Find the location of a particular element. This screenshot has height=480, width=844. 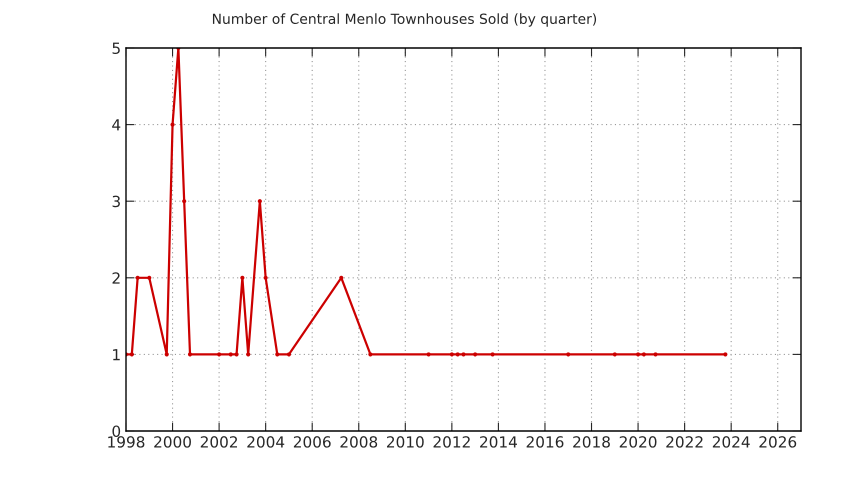

x-tick-label: 2014 is located at coordinates (498, 442).